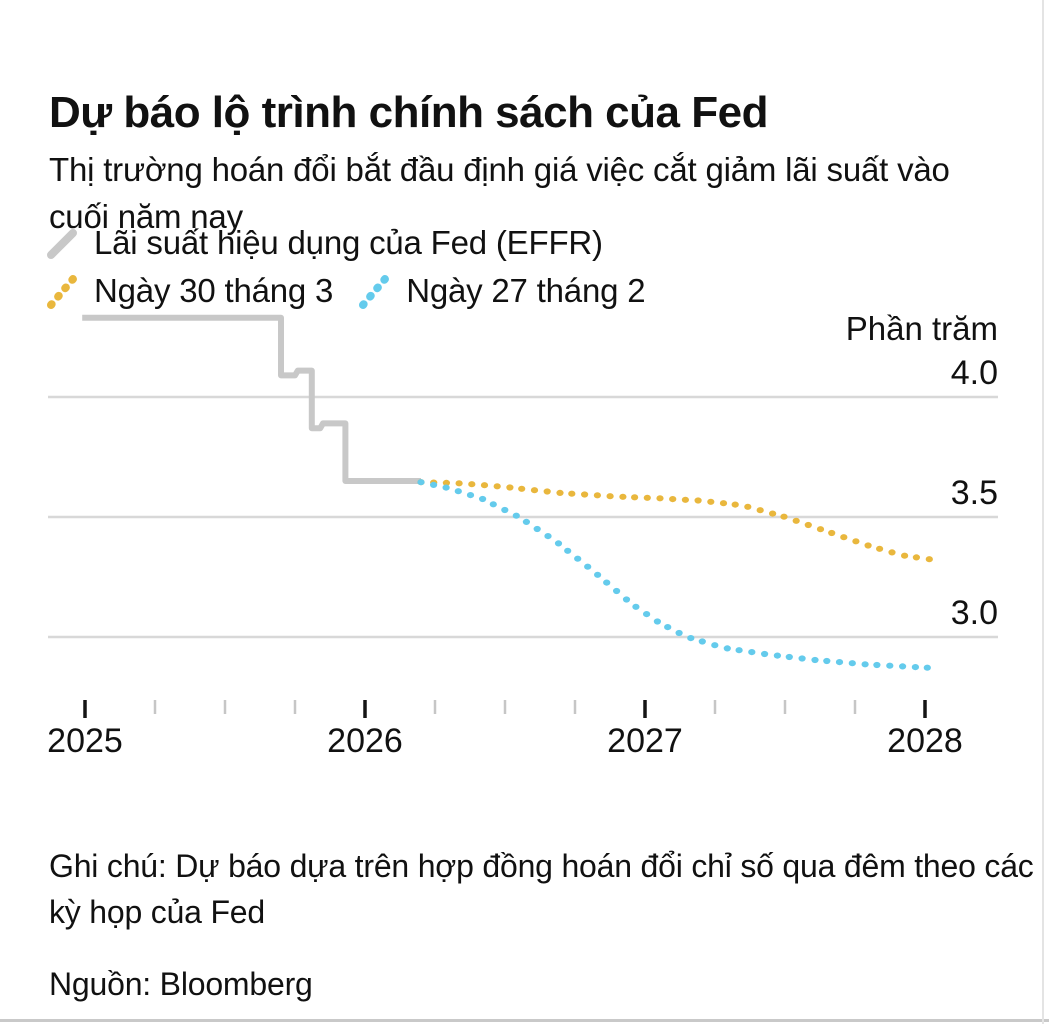 The width and height of the screenshot is (1049, 1024). Describe the element at coordinates (526, 290) in the screenshot. I see `legend-label-feb27: Ngày 27 tháng 2` at that location.